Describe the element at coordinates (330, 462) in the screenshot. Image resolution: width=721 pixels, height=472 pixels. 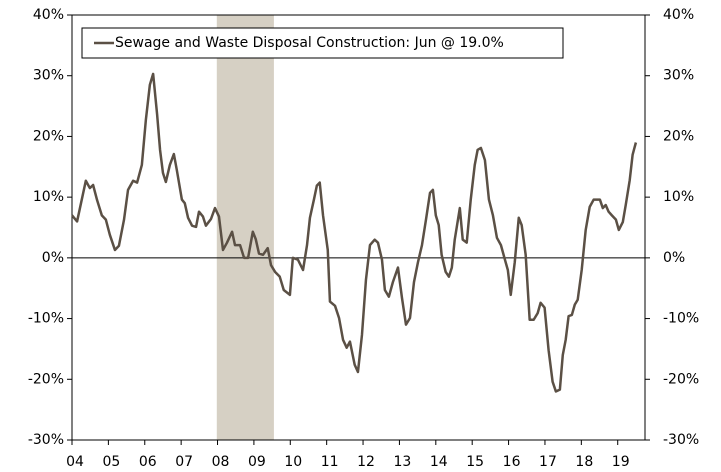
I see `x-tick-label: 11` at that location.